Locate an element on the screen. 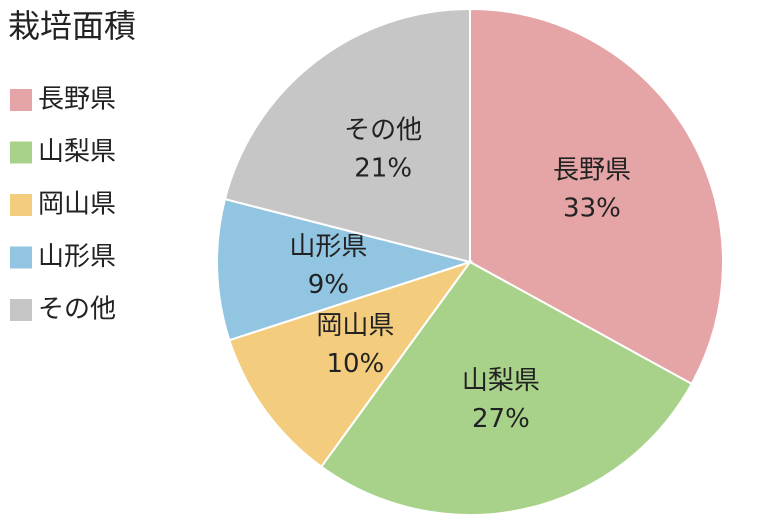 The height and width of the screenshot is (520, 780). slice-value-label: 21% is located at coordinates (383, 169).